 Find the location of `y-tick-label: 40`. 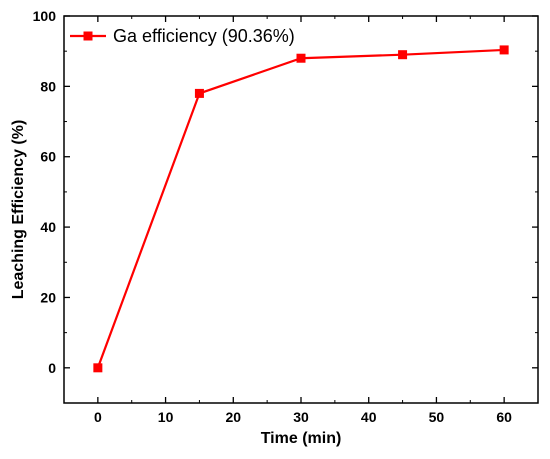

y-tick-label: 40 is located at coordinates (48, 227).